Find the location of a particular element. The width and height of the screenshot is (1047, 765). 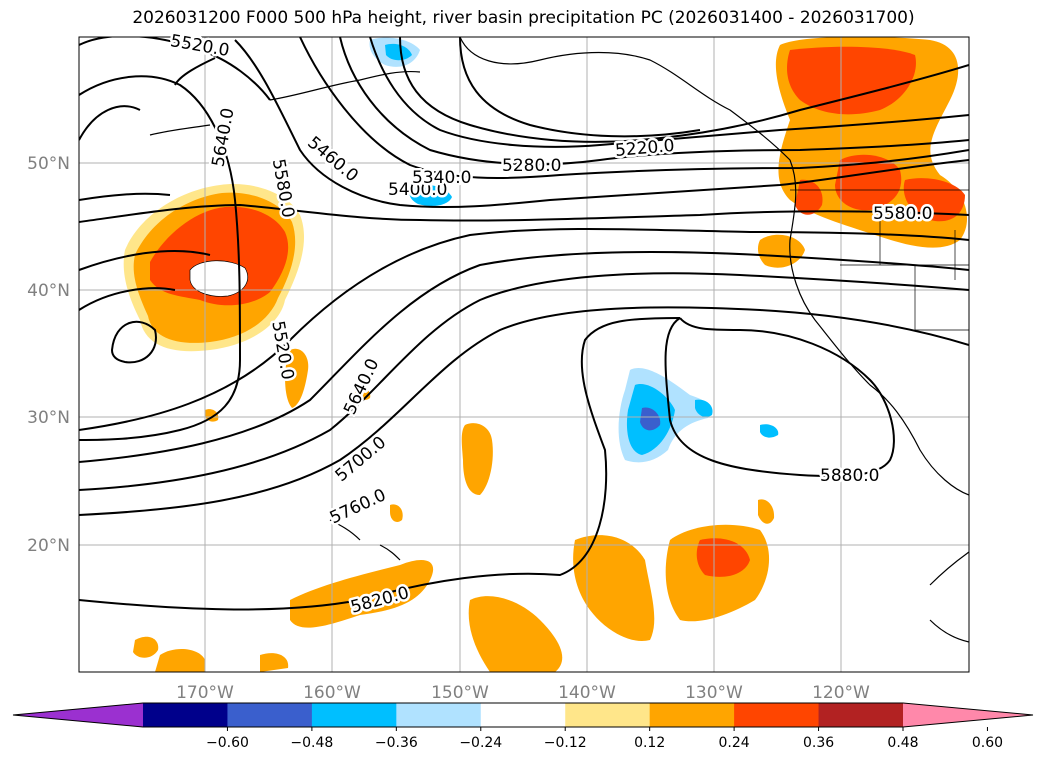

colorbar-tick-label: −0.12 is located at coordinates (565, 743).